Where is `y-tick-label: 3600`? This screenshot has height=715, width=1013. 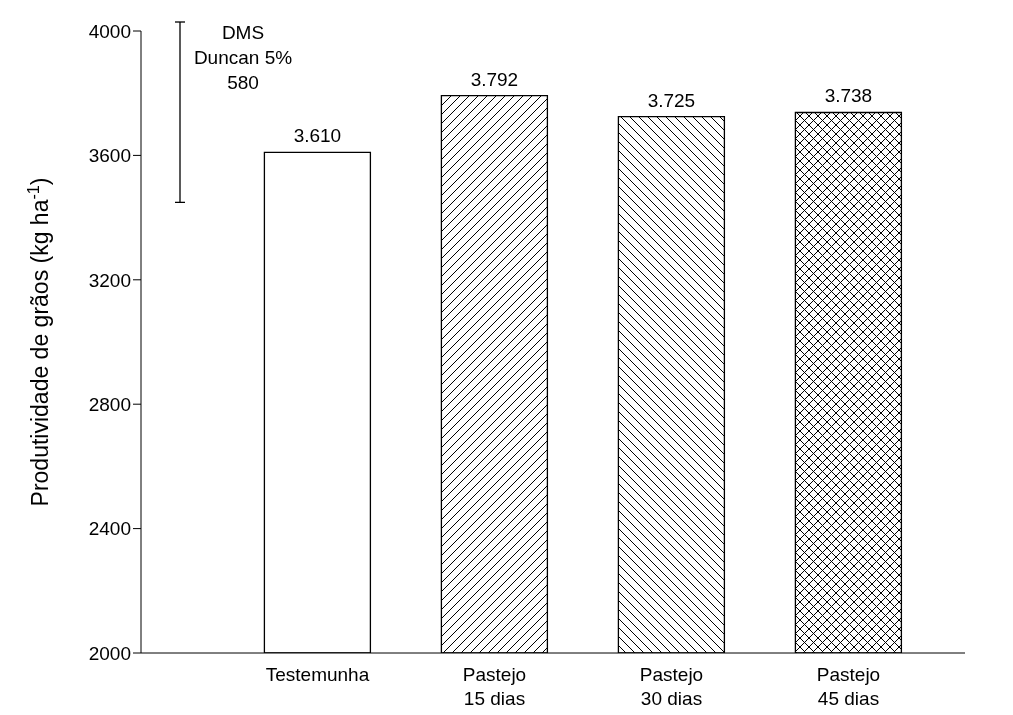 y-tick-label: 3600 is located at coordinates (109, 156).